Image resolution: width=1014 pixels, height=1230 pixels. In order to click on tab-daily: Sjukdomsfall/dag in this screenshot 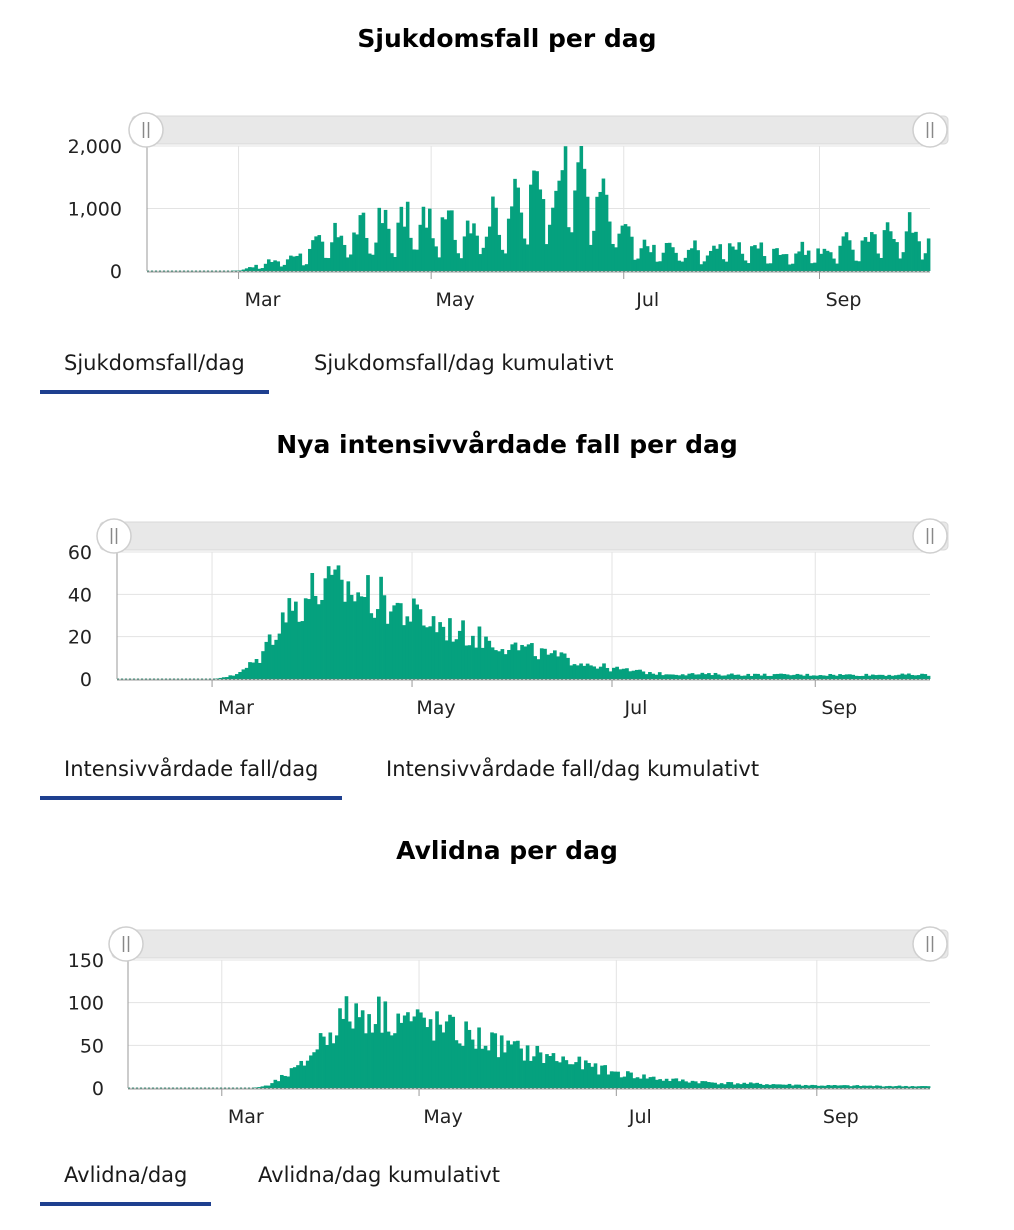, I will do `click(154, 367)`.